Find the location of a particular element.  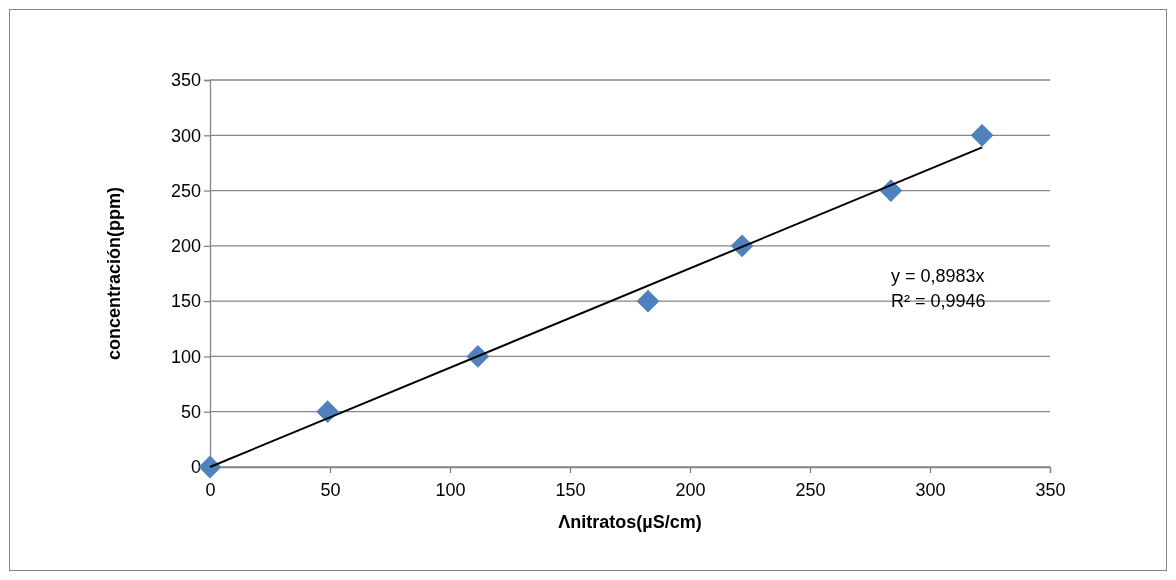

x-tick-label: 350 is located at coordinates (1050, 489).